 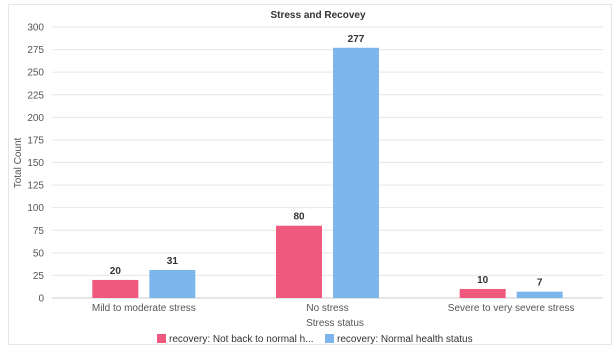 I want to click on legend-label: recovery: Normal health status, so click(x=405, y=339).